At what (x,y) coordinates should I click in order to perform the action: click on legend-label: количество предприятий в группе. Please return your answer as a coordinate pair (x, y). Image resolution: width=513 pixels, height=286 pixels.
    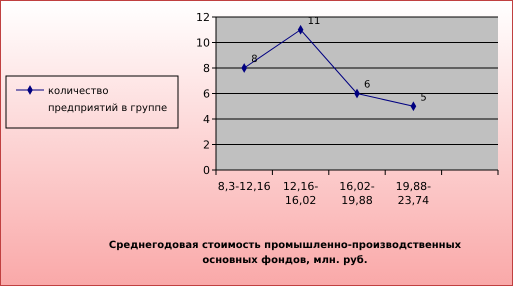
    Looking at the image, I should click on (108, 100).